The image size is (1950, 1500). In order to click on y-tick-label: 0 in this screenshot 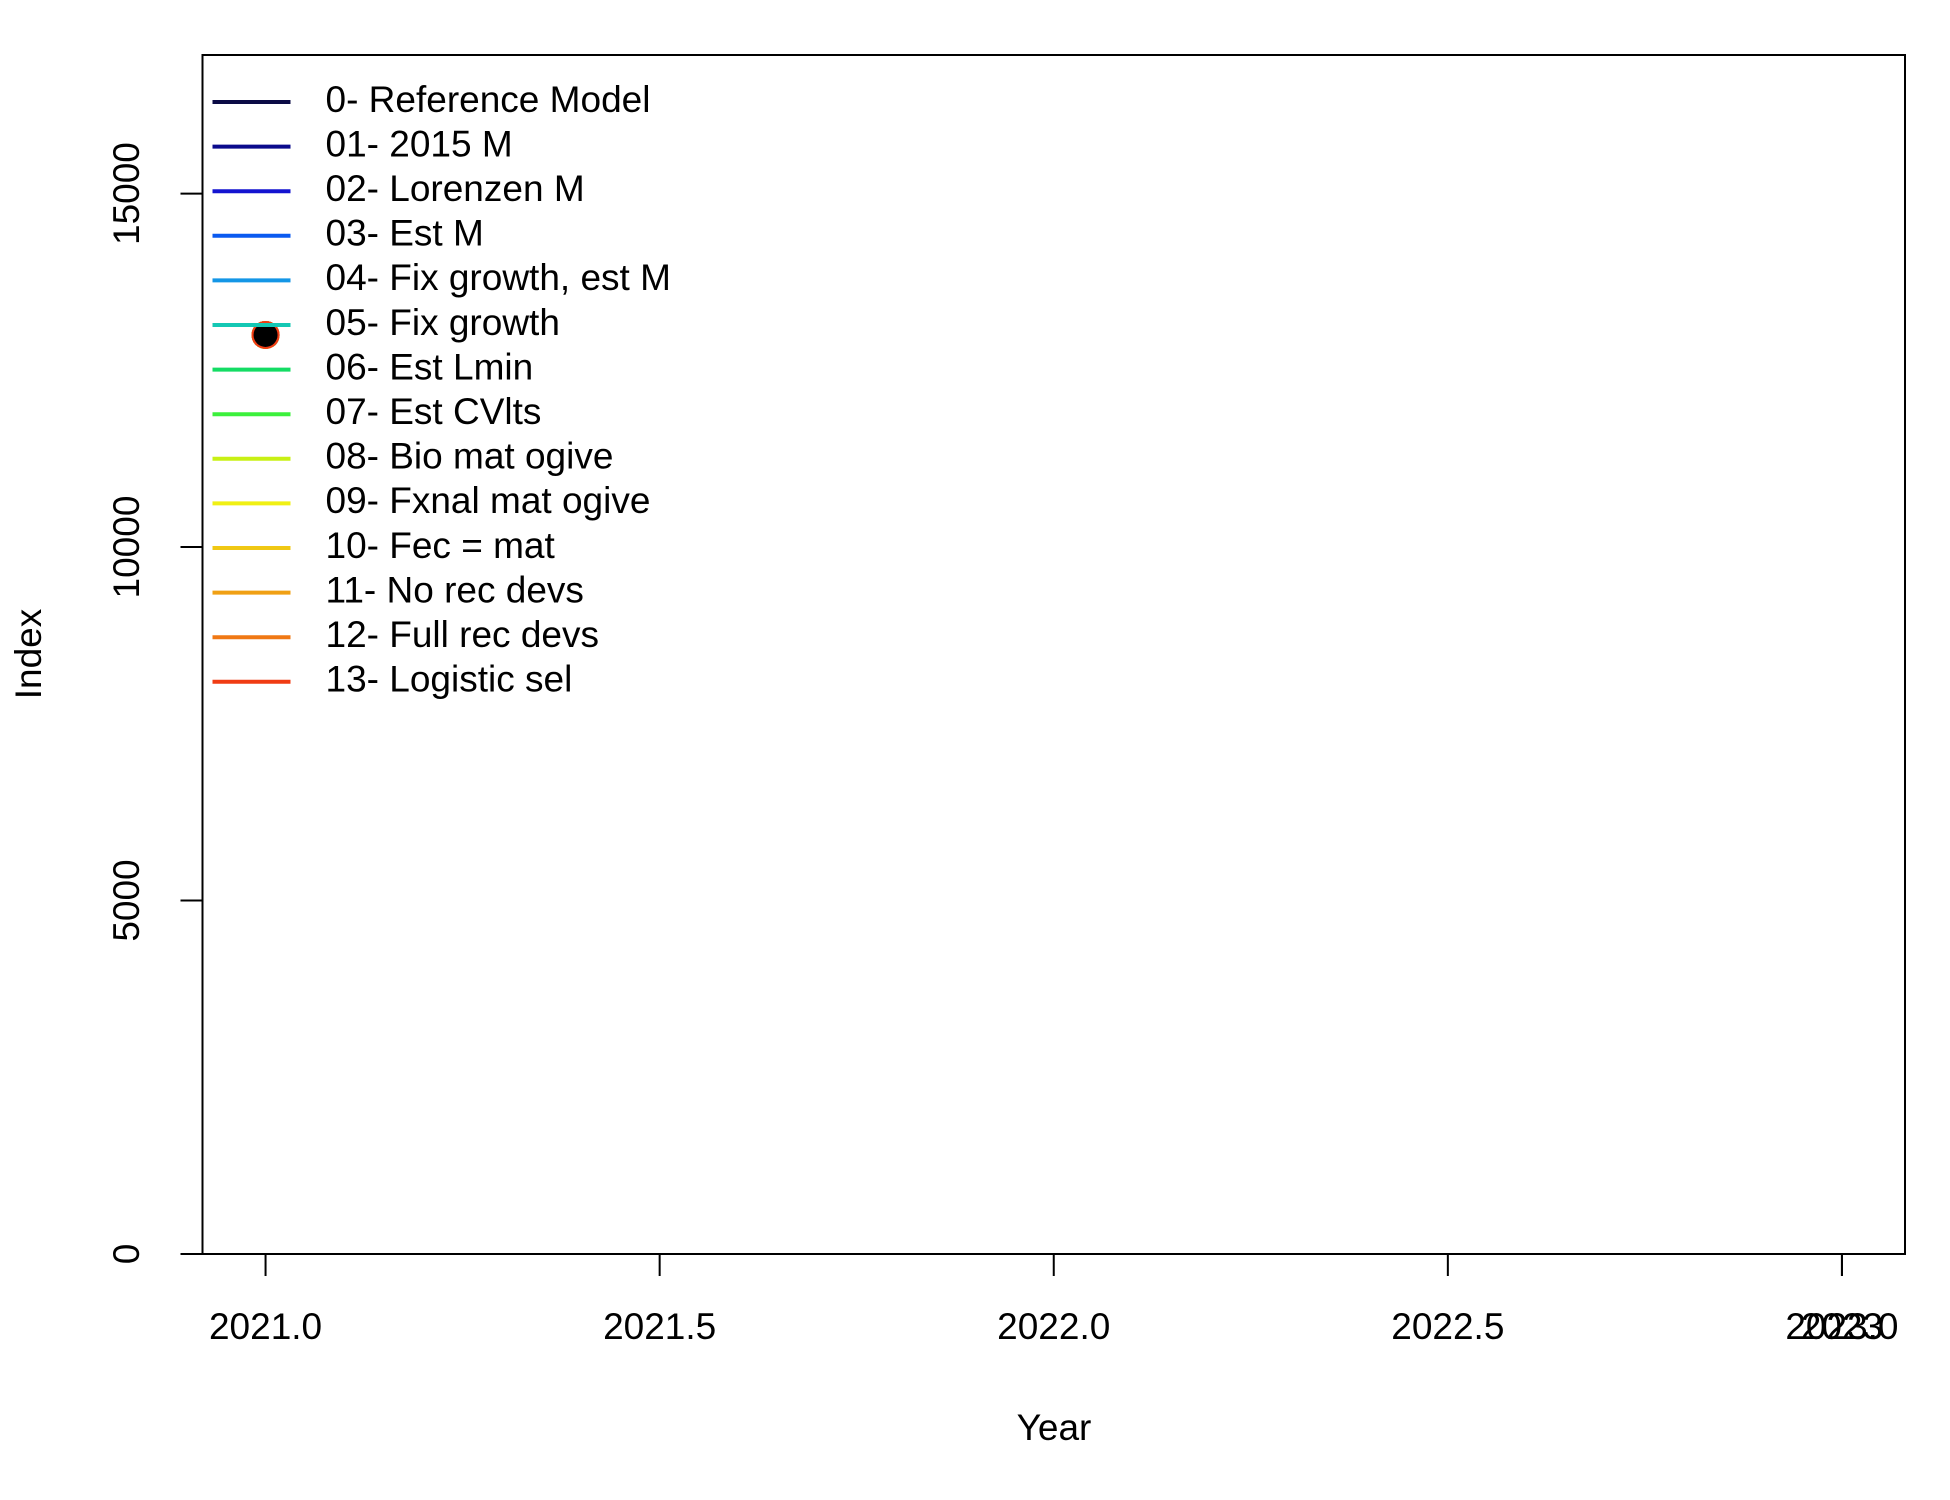, I will do `click(126, 1254)`.